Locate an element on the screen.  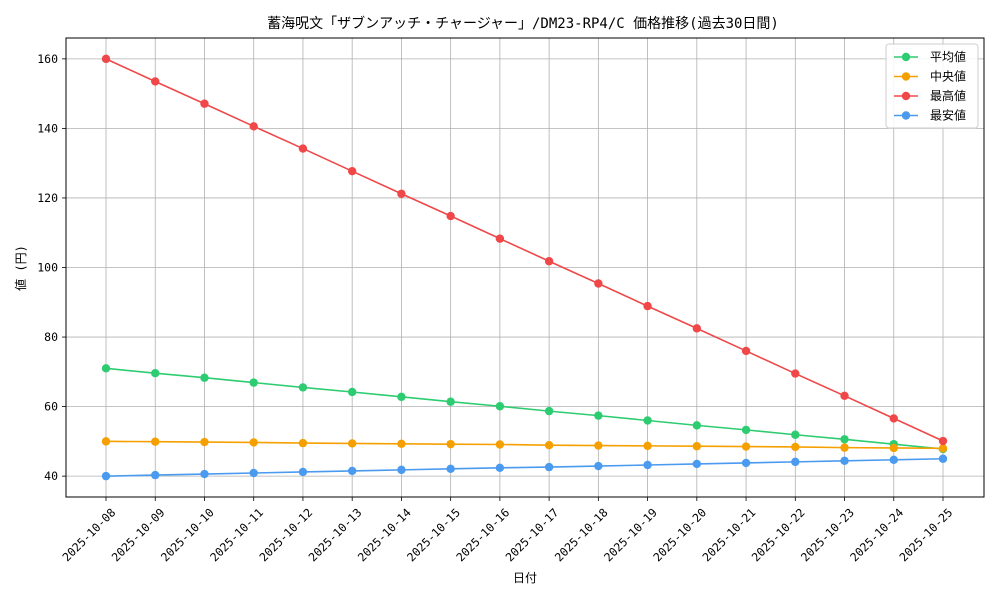
legend-box is located at coordinates (932, 86).